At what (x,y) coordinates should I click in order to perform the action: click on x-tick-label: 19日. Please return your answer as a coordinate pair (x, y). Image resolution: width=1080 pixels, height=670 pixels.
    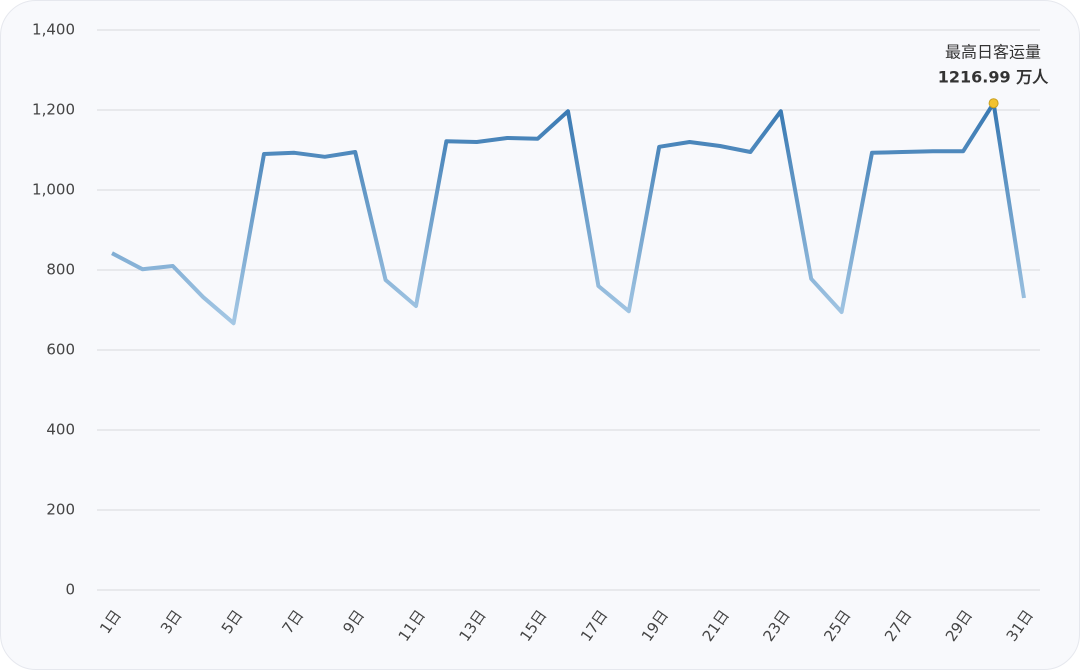
    Looking at the image, I should click on (655, 626).